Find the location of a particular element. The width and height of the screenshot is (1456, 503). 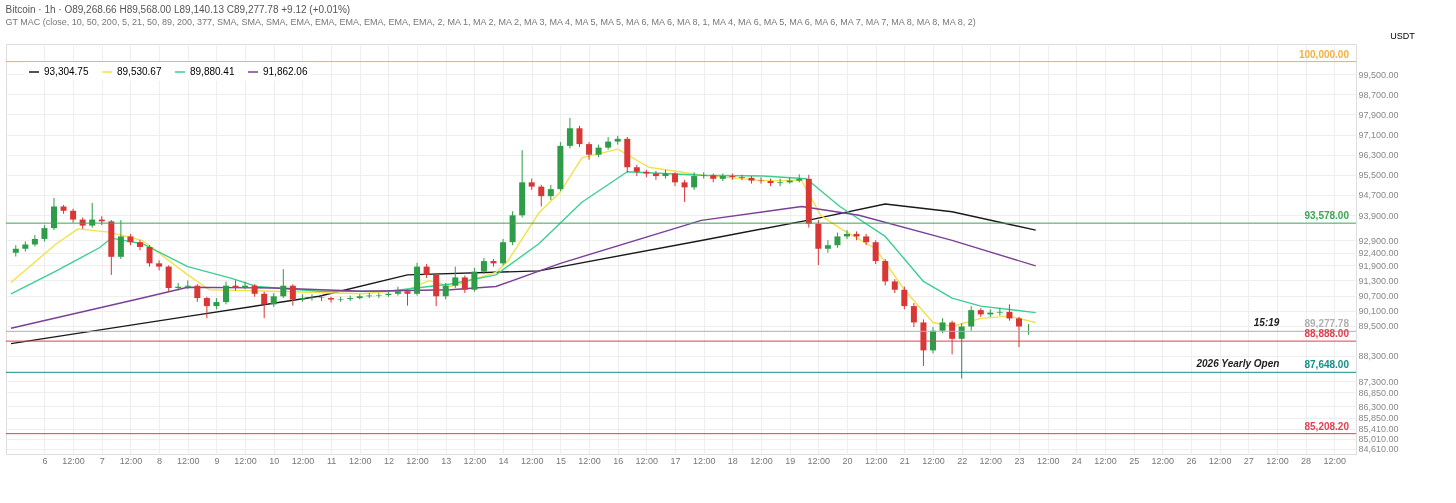

chart-title: Bitcoin · 1h · O89,268.66 H89,568.00 L89,140.13 C89,277.78 +9.12 (+0.01%) is located at coordinates (178, 9).